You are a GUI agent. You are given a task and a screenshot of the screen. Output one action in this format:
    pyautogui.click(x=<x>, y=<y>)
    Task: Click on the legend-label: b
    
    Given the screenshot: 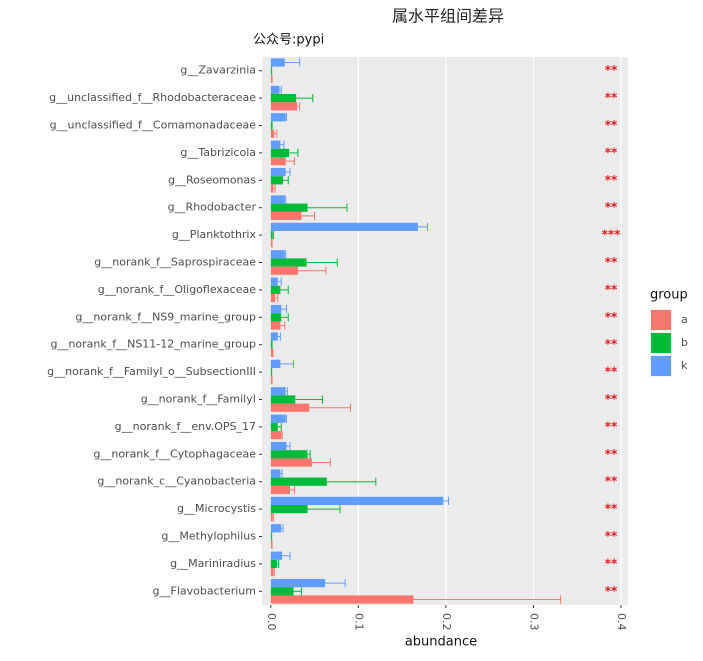 What is the action you would take?
    pyautogui.click(x=684, y=342)
    